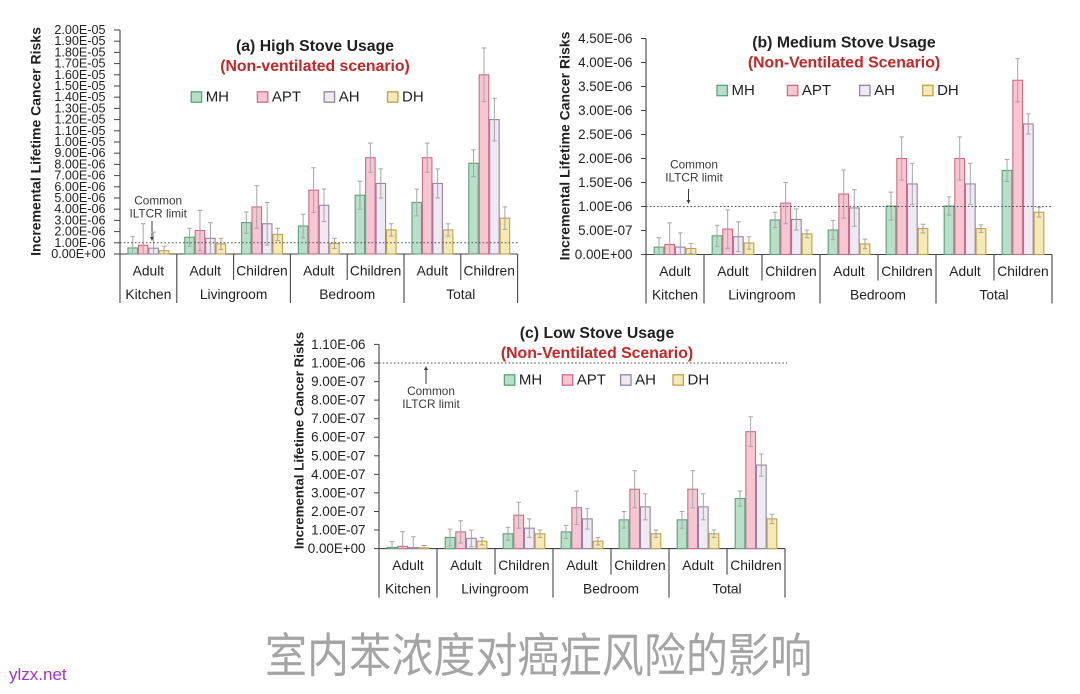 This screenshot has height=694, width=1080. I want to click on svg-text: (c) Low Stove Usage, so click(597, 333).